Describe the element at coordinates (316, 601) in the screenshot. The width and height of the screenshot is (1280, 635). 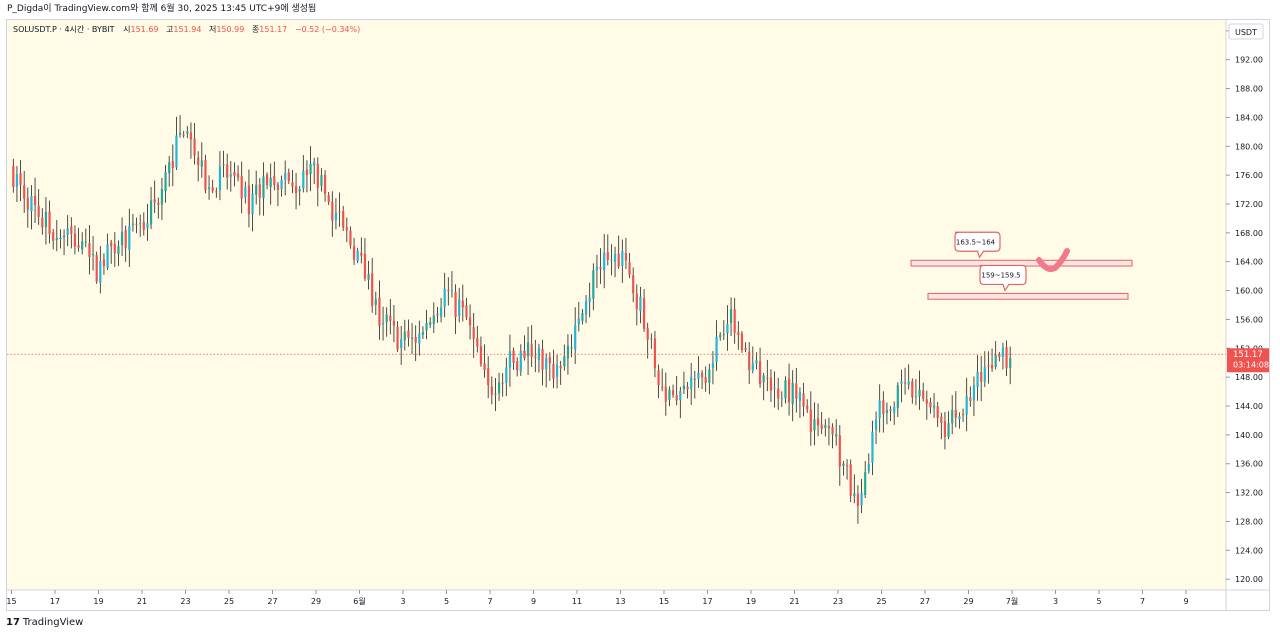
I see `time-tick-label: 29` at that location.